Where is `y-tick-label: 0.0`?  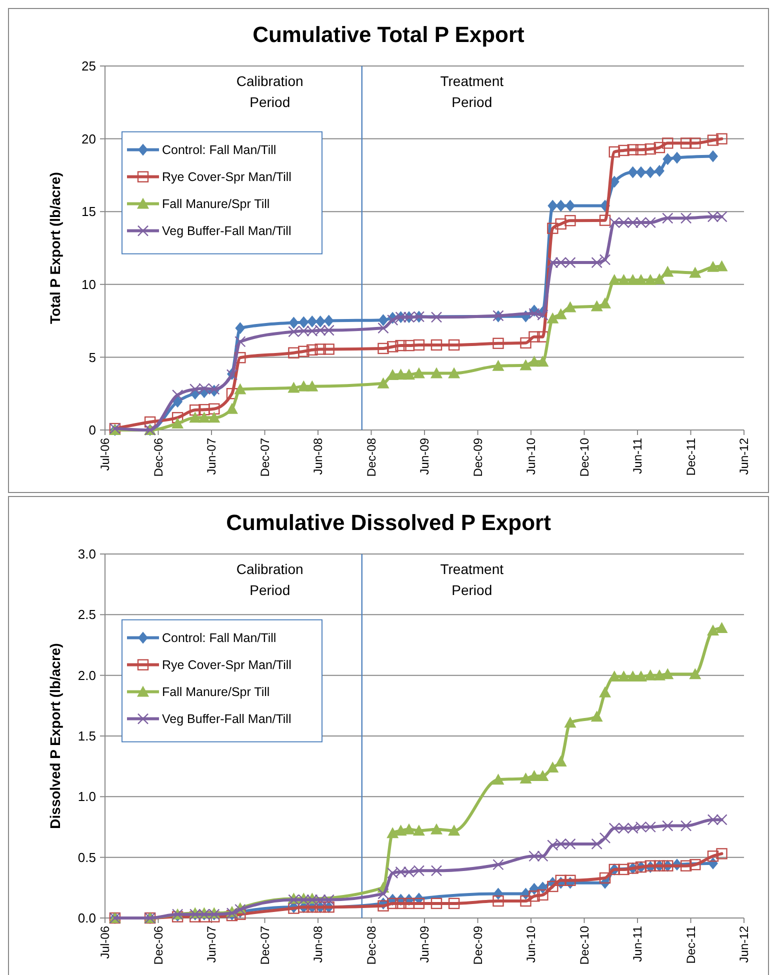 y-tick-label: 0.0 is located at coordinates (87, 918).